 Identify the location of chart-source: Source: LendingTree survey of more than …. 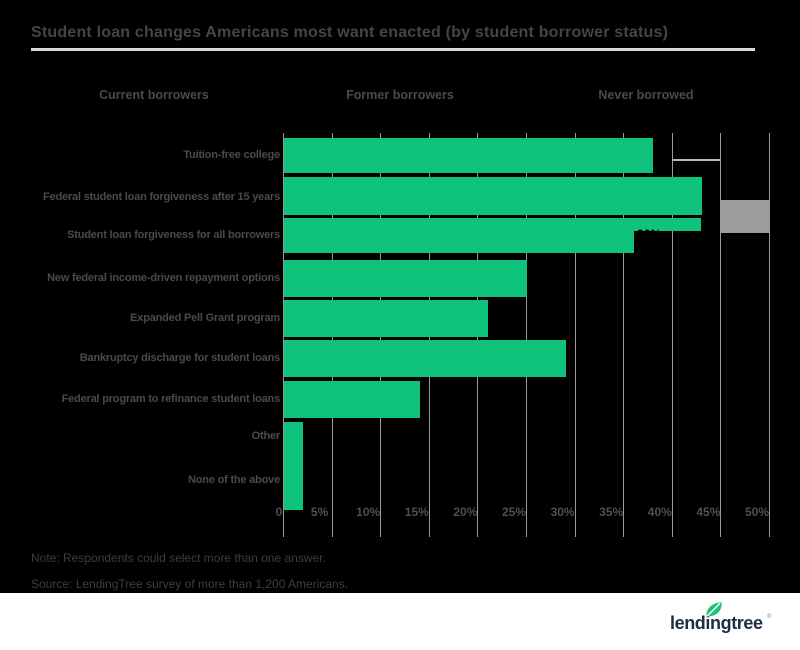
(190, 584).